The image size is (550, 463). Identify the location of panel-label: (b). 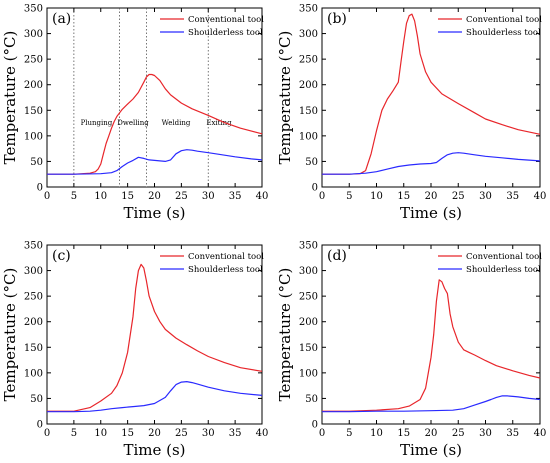
(337, 19).